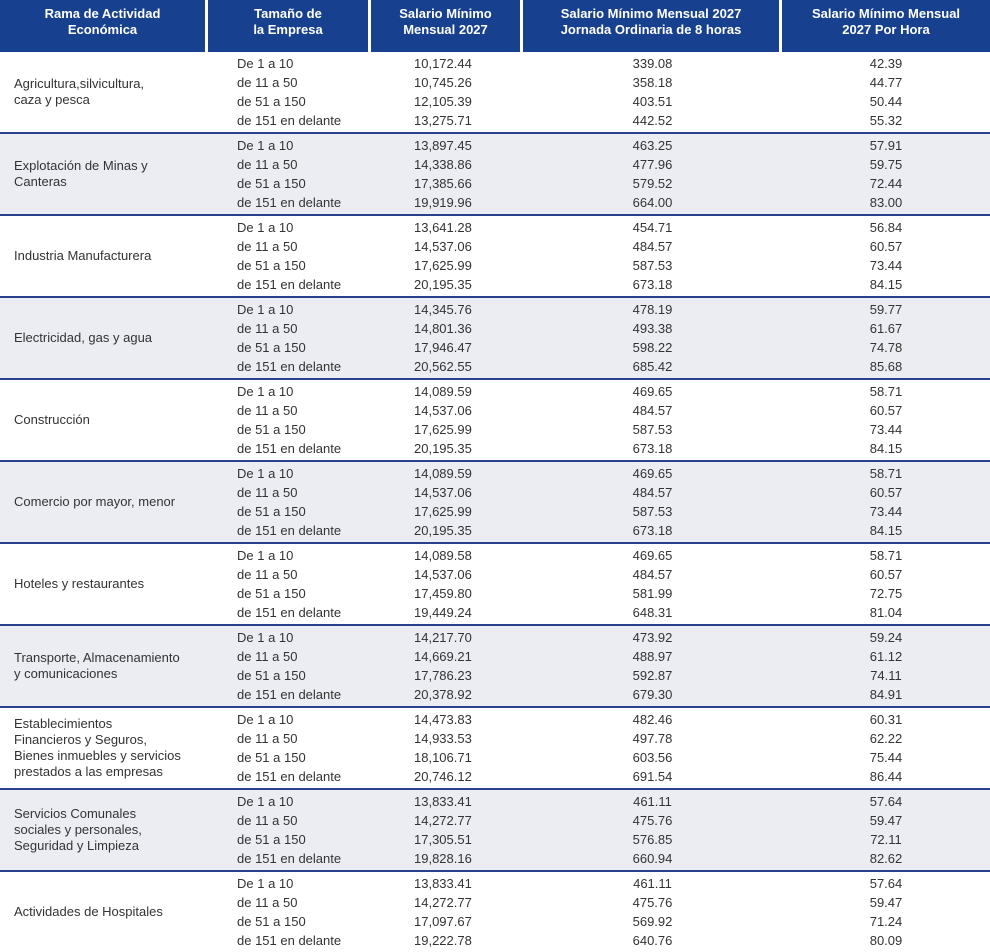 The width and height of the screenshot is (990, 952). What do you see at coordinates (652, 347) in the screenshot?
I see `daily-value: 598.22` at bounding box center [652, 347].